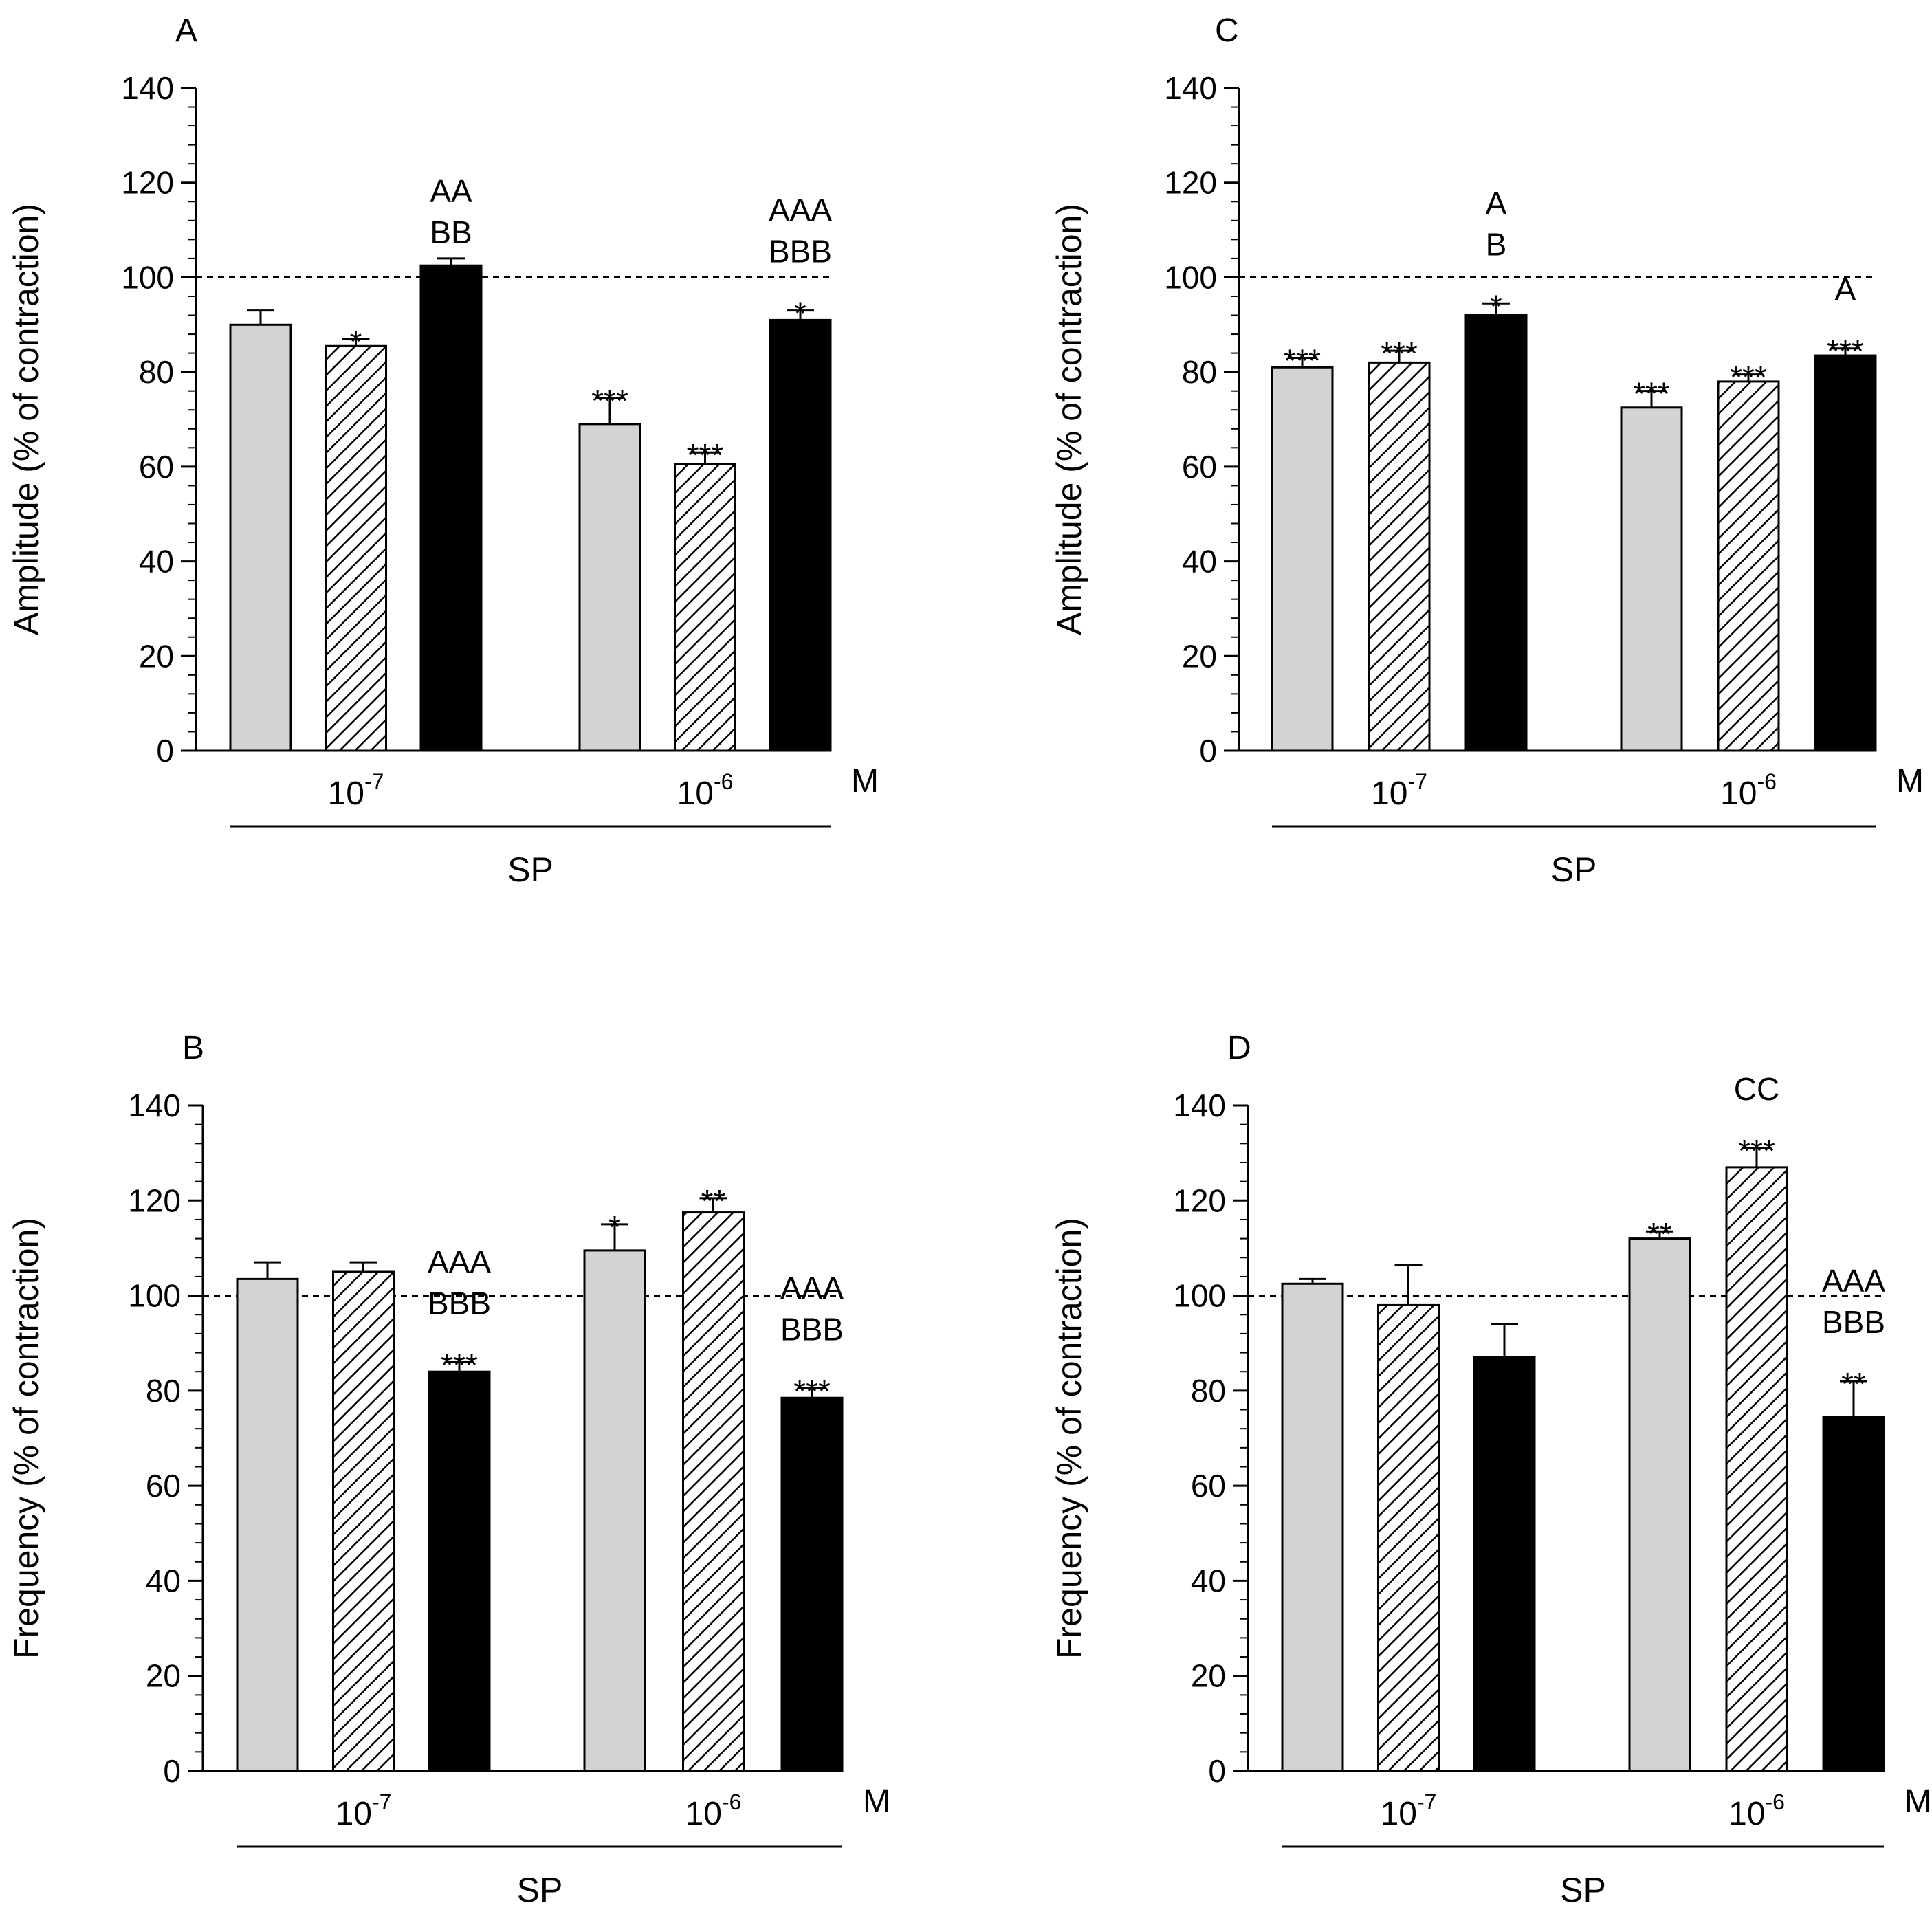 Image resolution: width=1932 pixels, height=1914 pixels. Describe the element at coordinates (451, 232) in the screenshot. I see `annotation-label: BB` at that location.